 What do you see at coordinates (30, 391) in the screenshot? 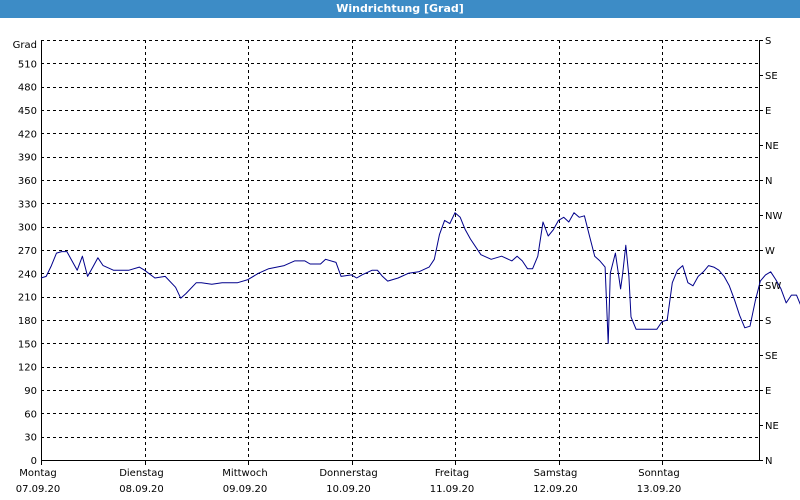
I see `y-tick-label: 90` at bounding box center [30, 391].